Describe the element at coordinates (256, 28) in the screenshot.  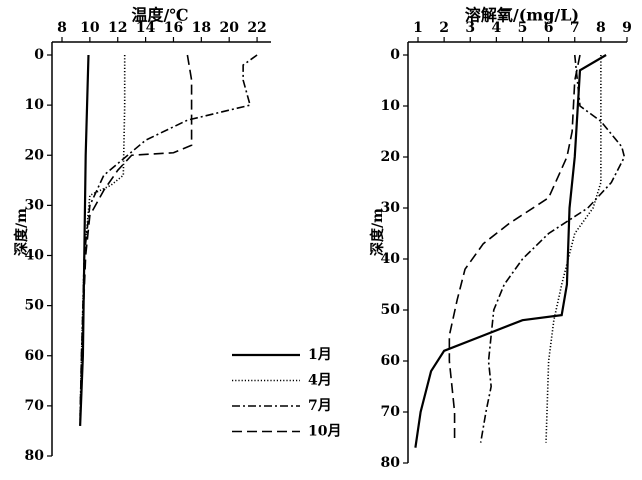
I see `x-tick-label: 22` at that location.